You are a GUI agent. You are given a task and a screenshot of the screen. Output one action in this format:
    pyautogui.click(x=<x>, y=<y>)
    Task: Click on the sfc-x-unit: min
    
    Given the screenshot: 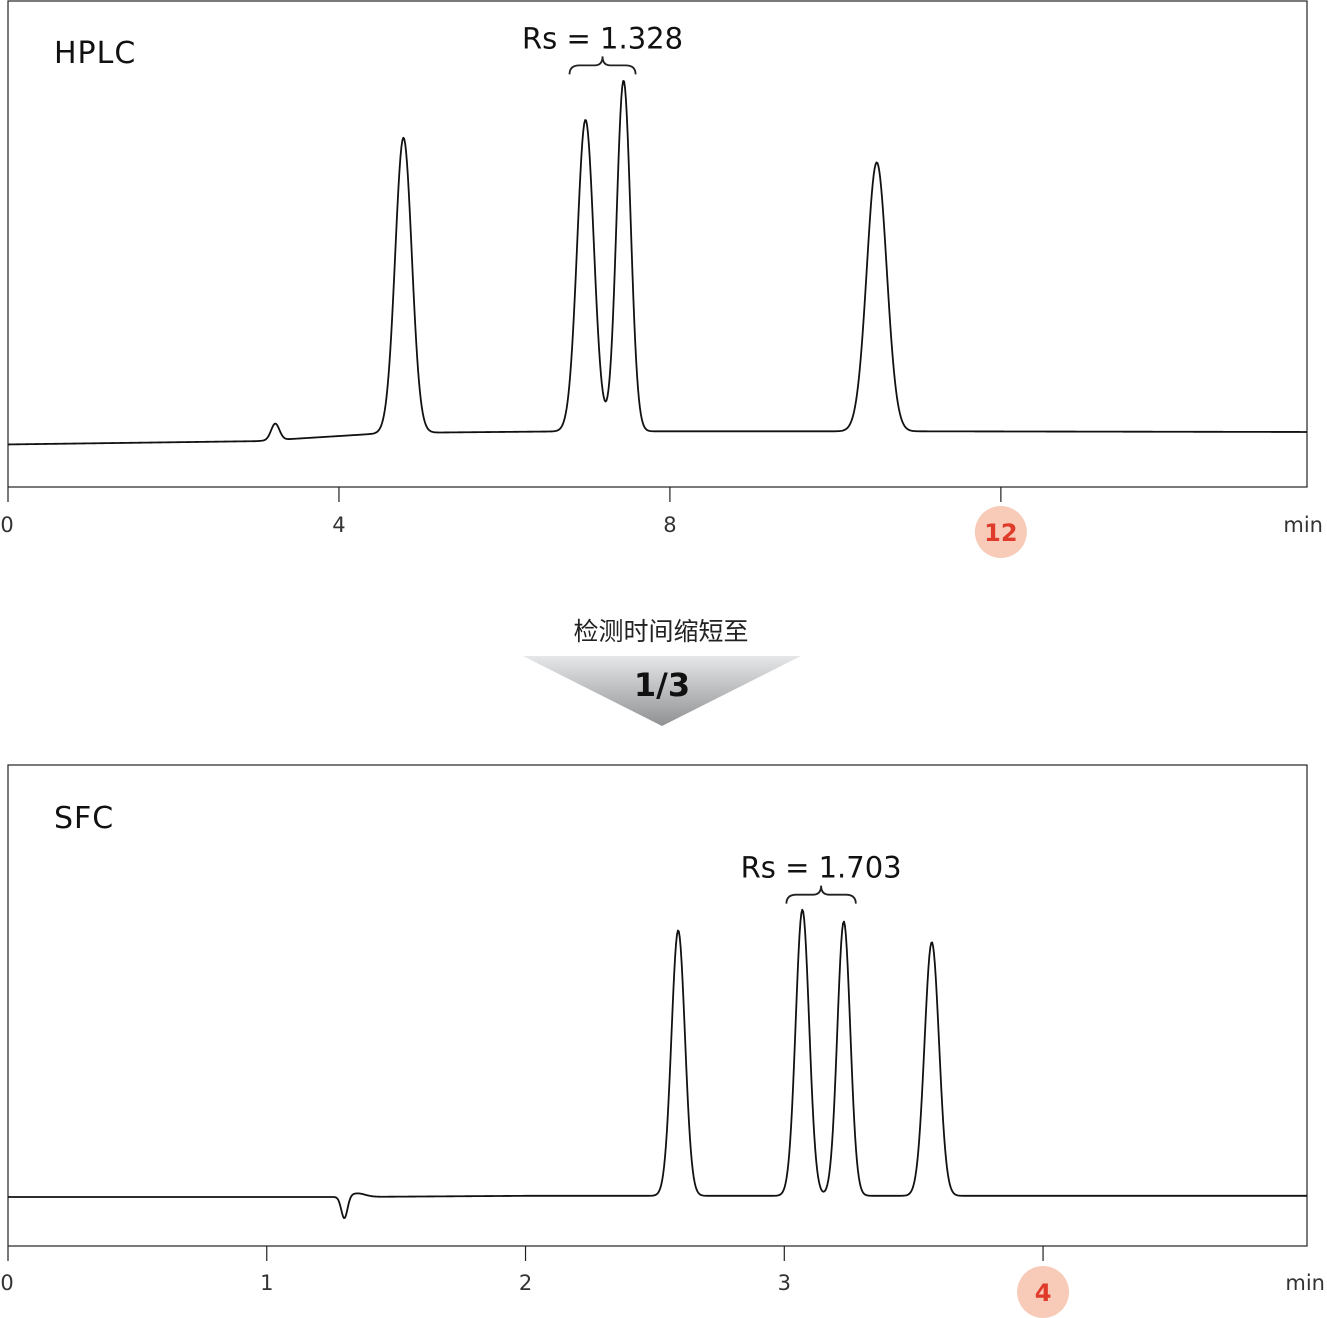 What is the action you would take?
    pyautogui.click(x=1305, y=1283)
    